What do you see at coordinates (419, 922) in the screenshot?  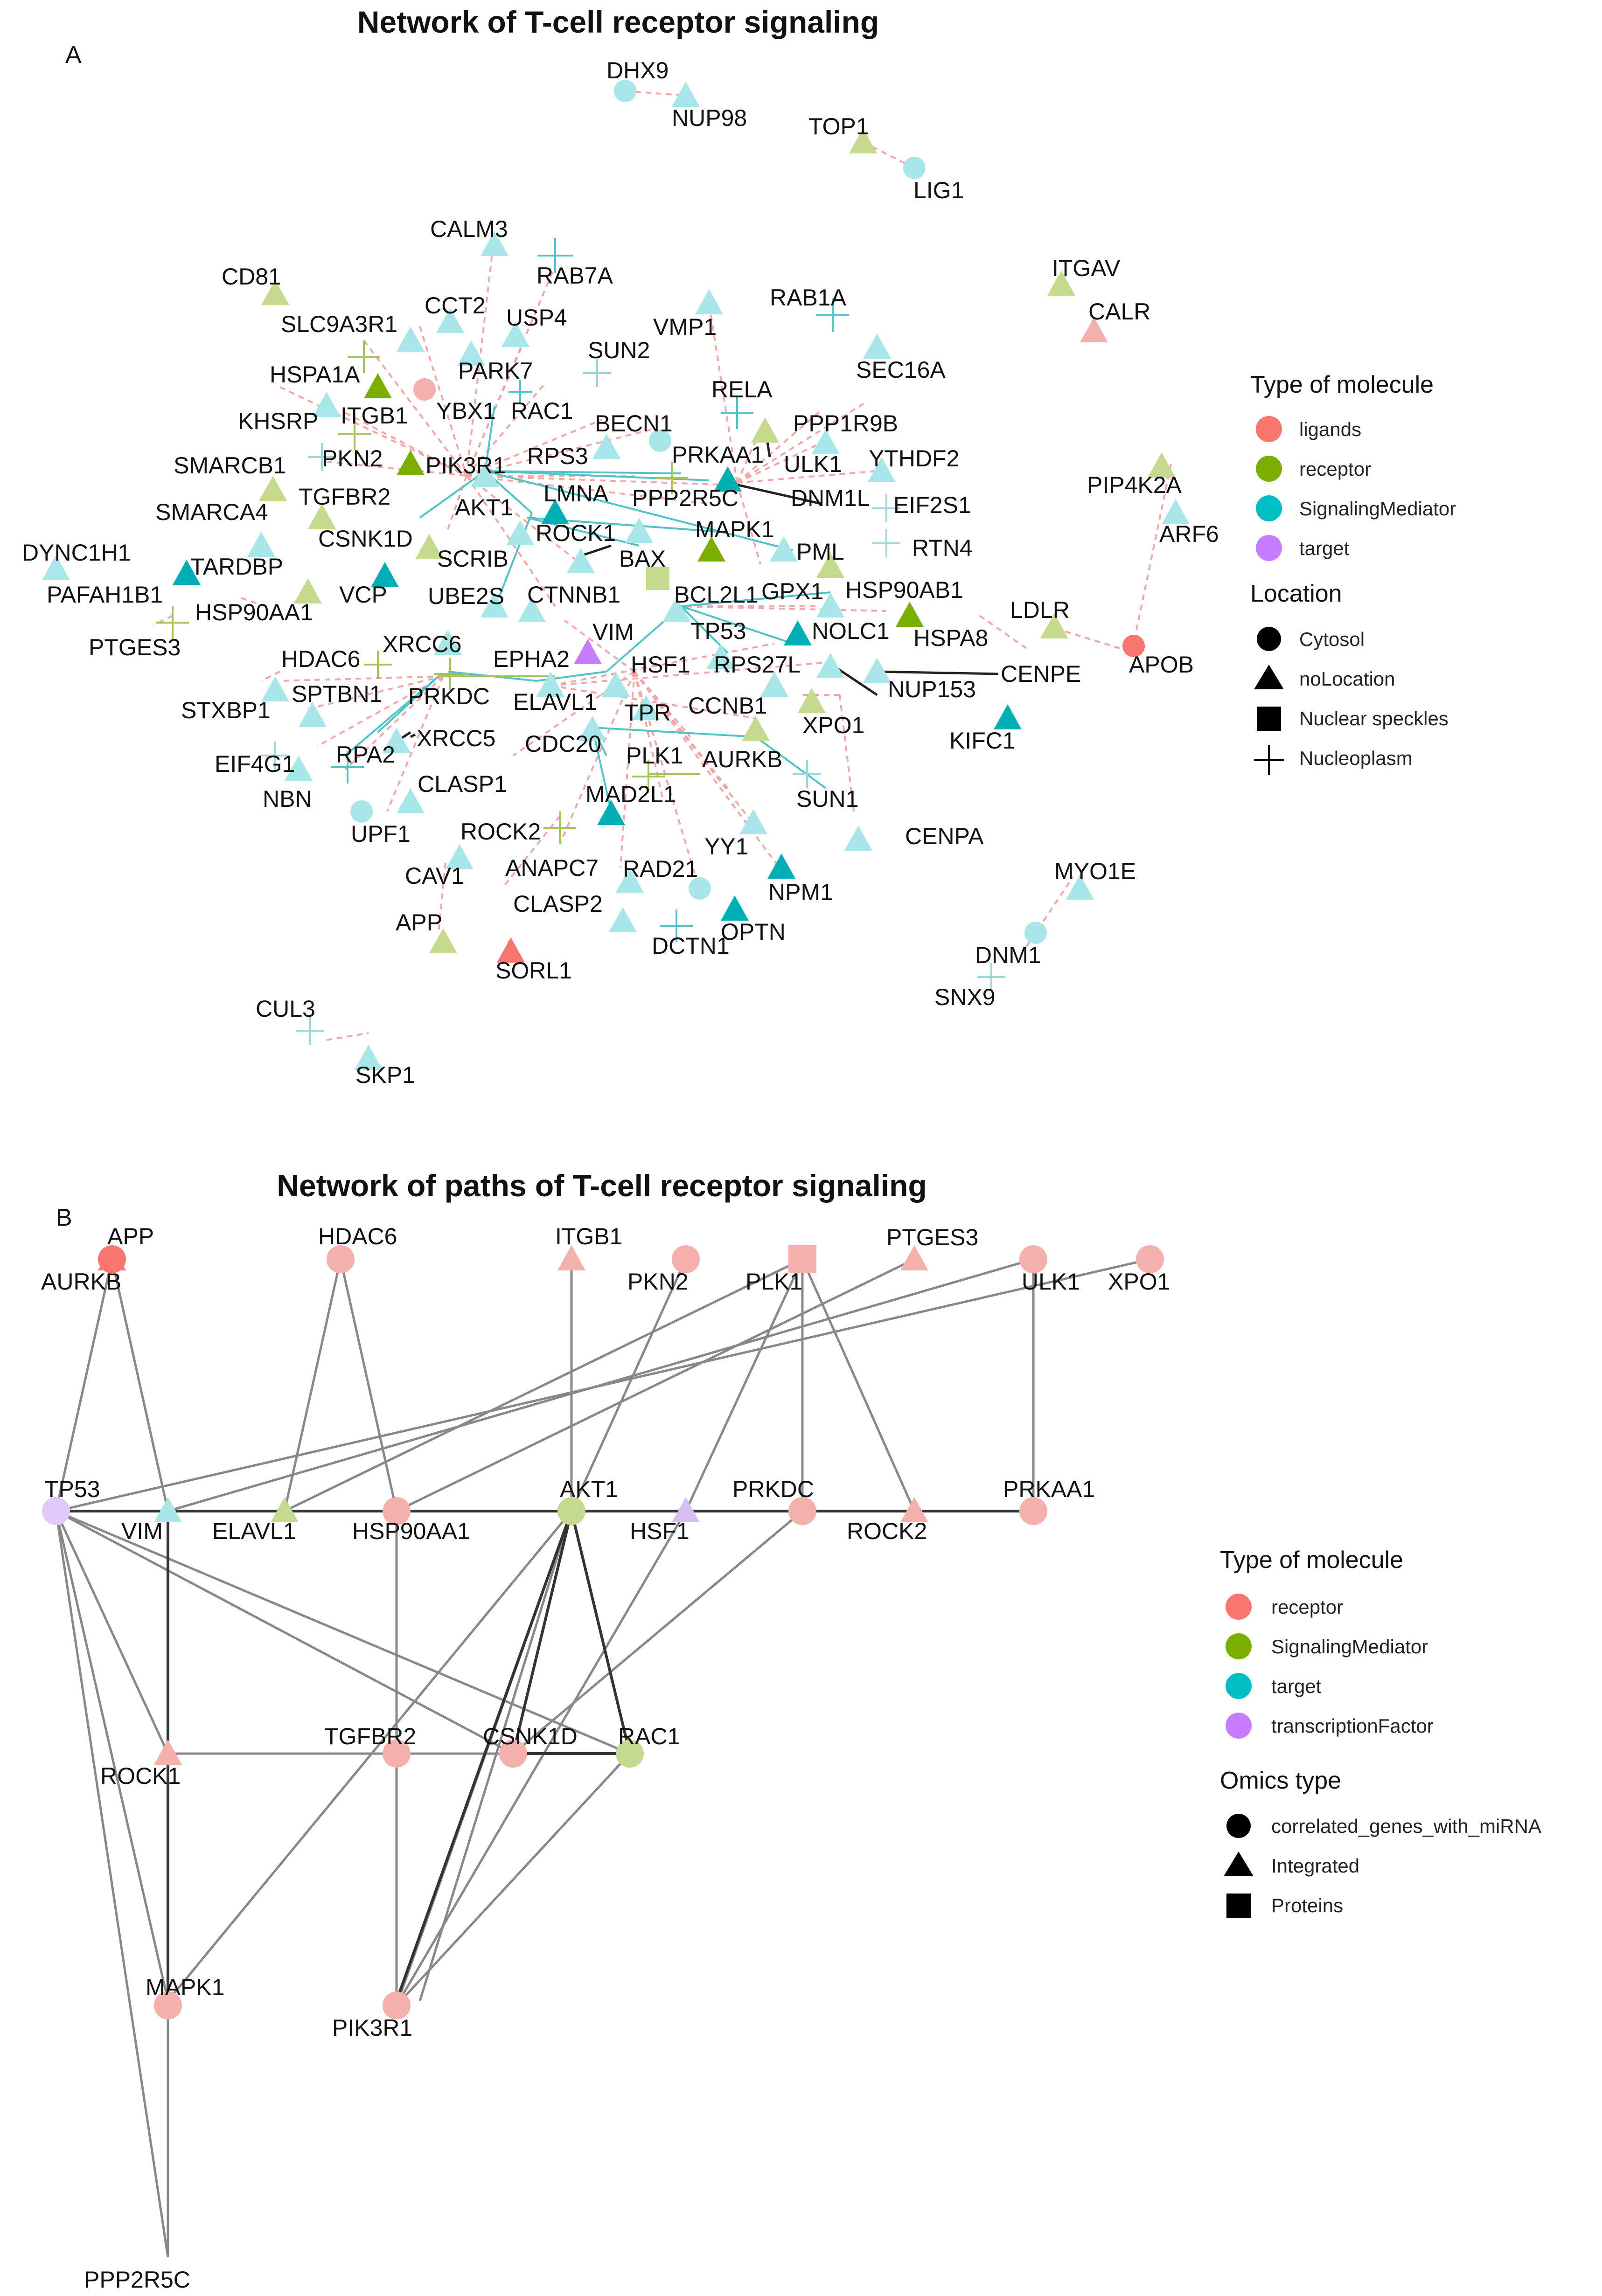 I see `label-app-a: APP` at bounding box center [419, 922].